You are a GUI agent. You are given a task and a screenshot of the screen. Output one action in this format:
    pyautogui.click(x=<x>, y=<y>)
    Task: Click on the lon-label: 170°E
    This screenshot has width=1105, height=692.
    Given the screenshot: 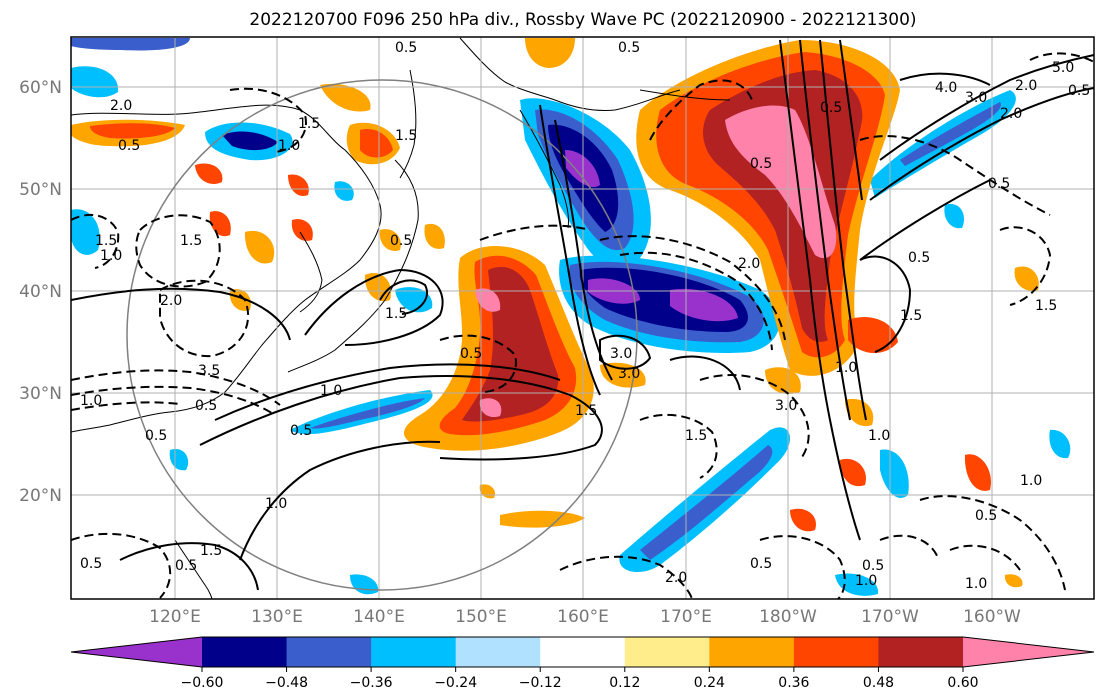 What is the action you would take?
    pyautogui.click(x=686, y=617)
    